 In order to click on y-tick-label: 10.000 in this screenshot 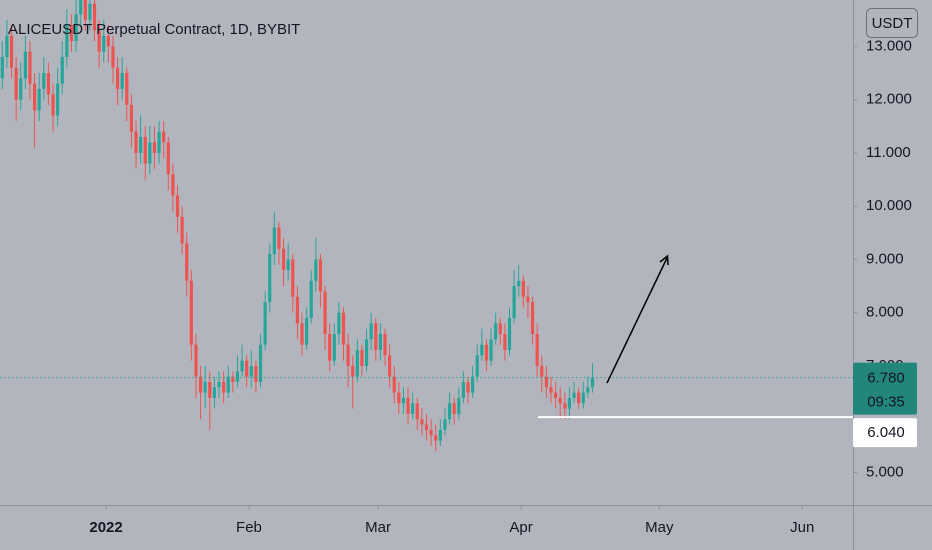, I will do `click(889, 205)`.